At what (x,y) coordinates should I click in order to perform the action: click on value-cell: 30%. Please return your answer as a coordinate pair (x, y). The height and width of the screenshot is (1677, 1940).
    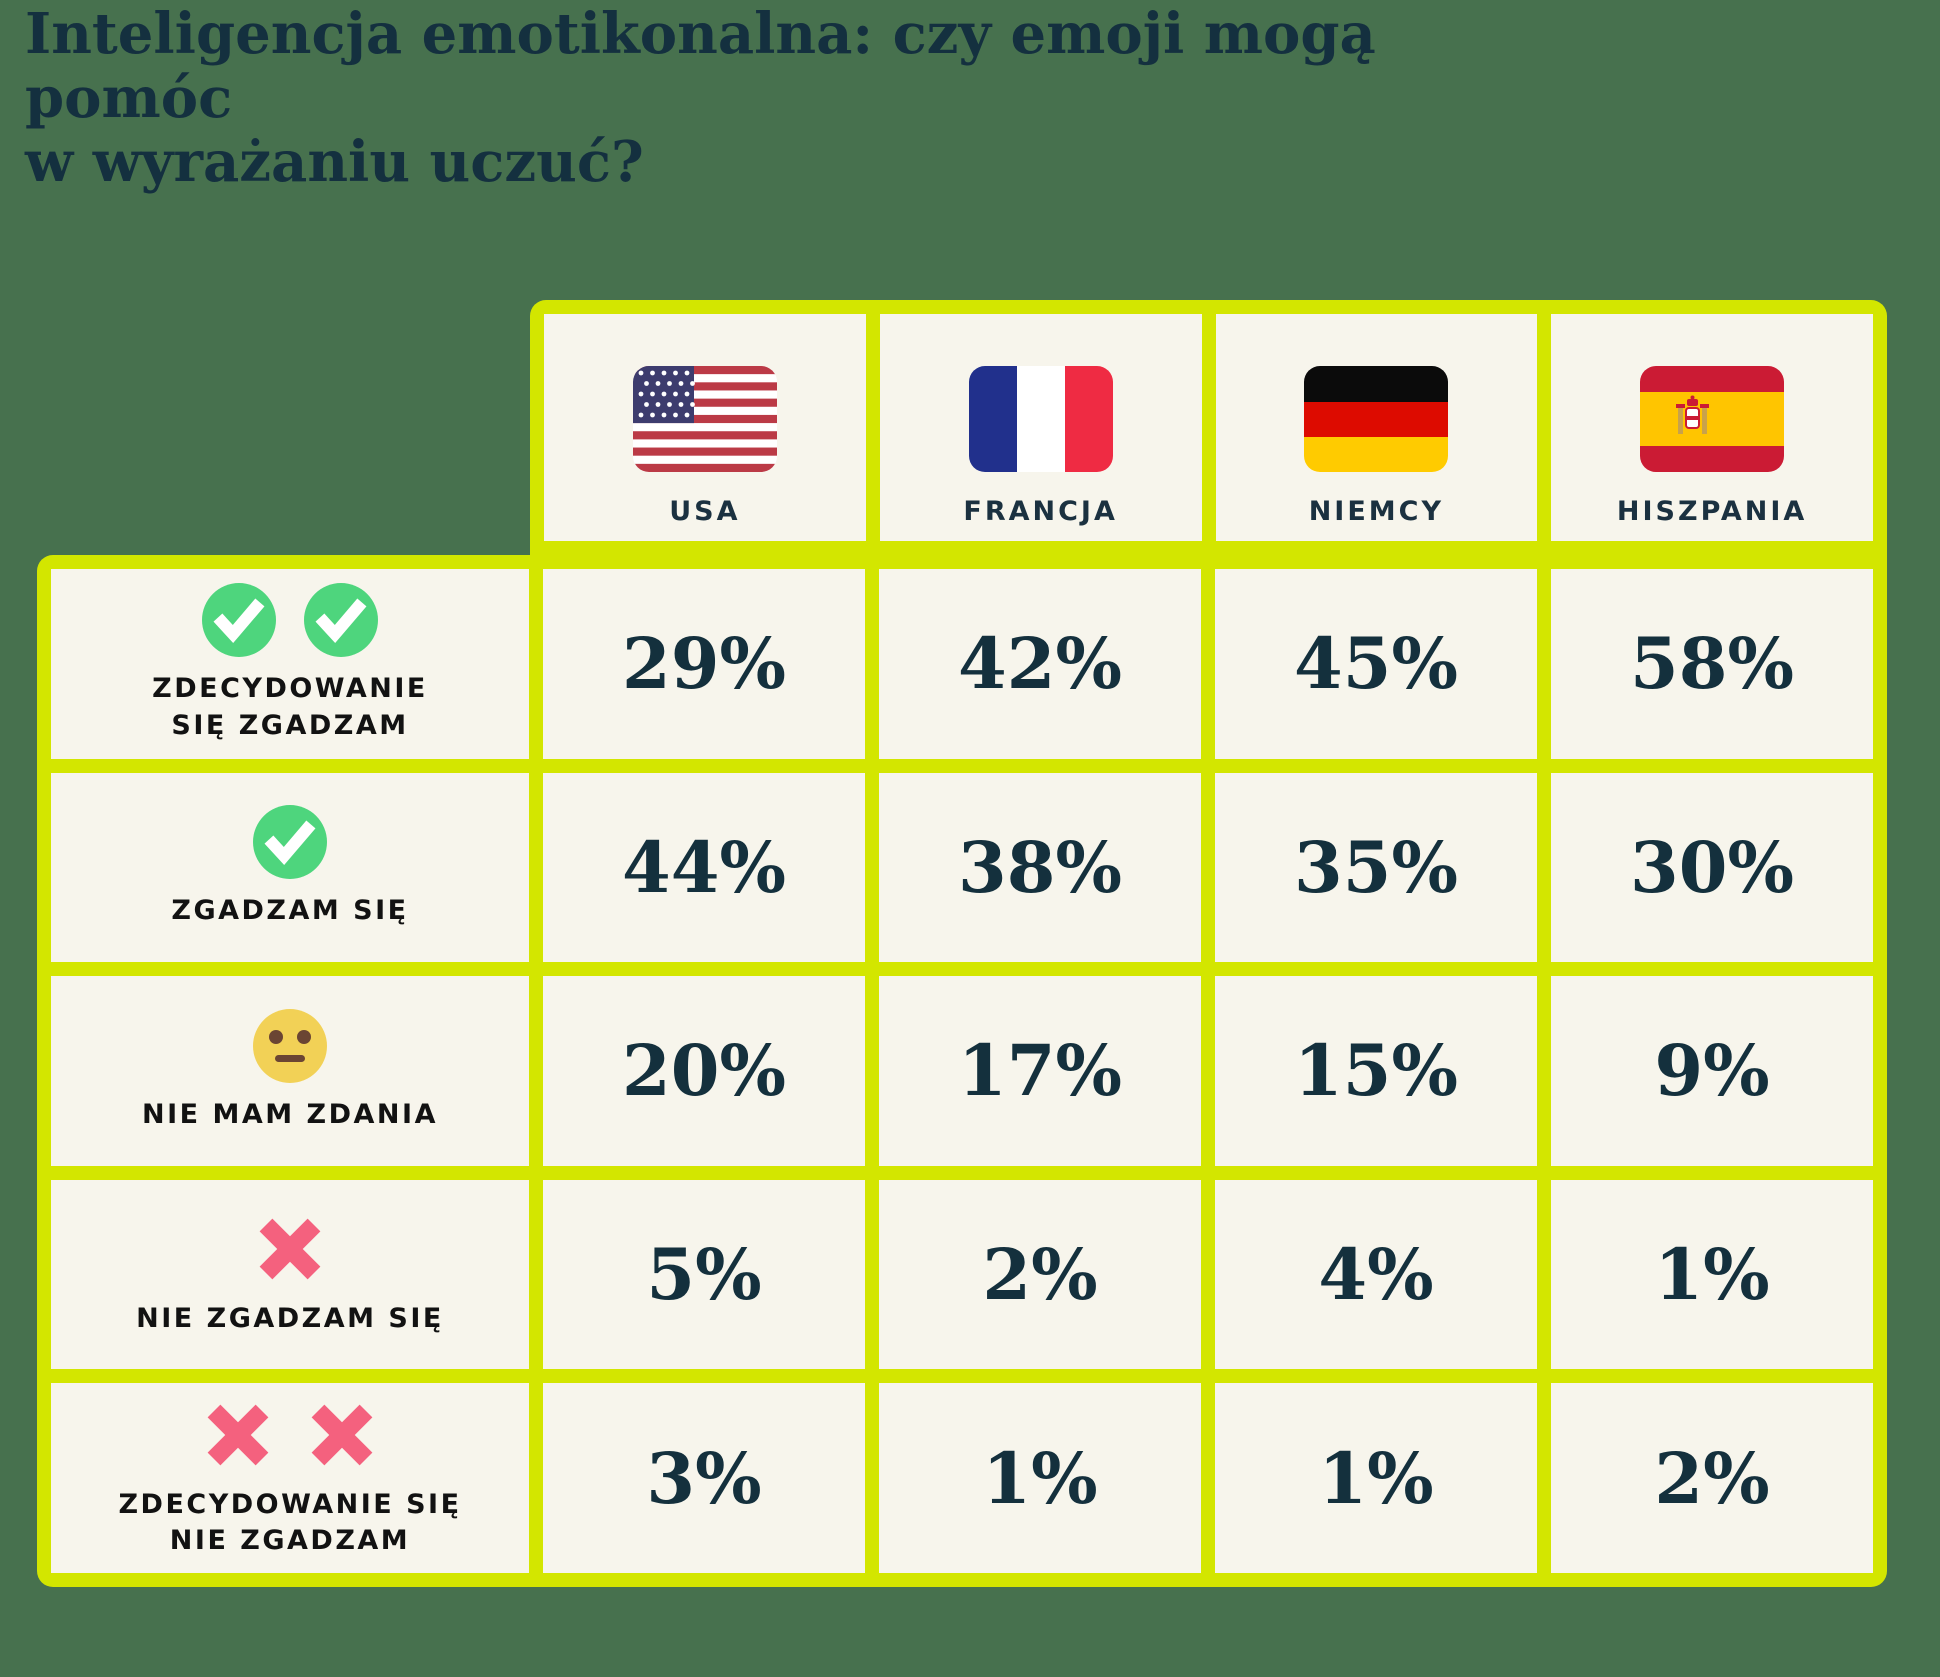
    Looking at the image, I should click on (1712, 867).